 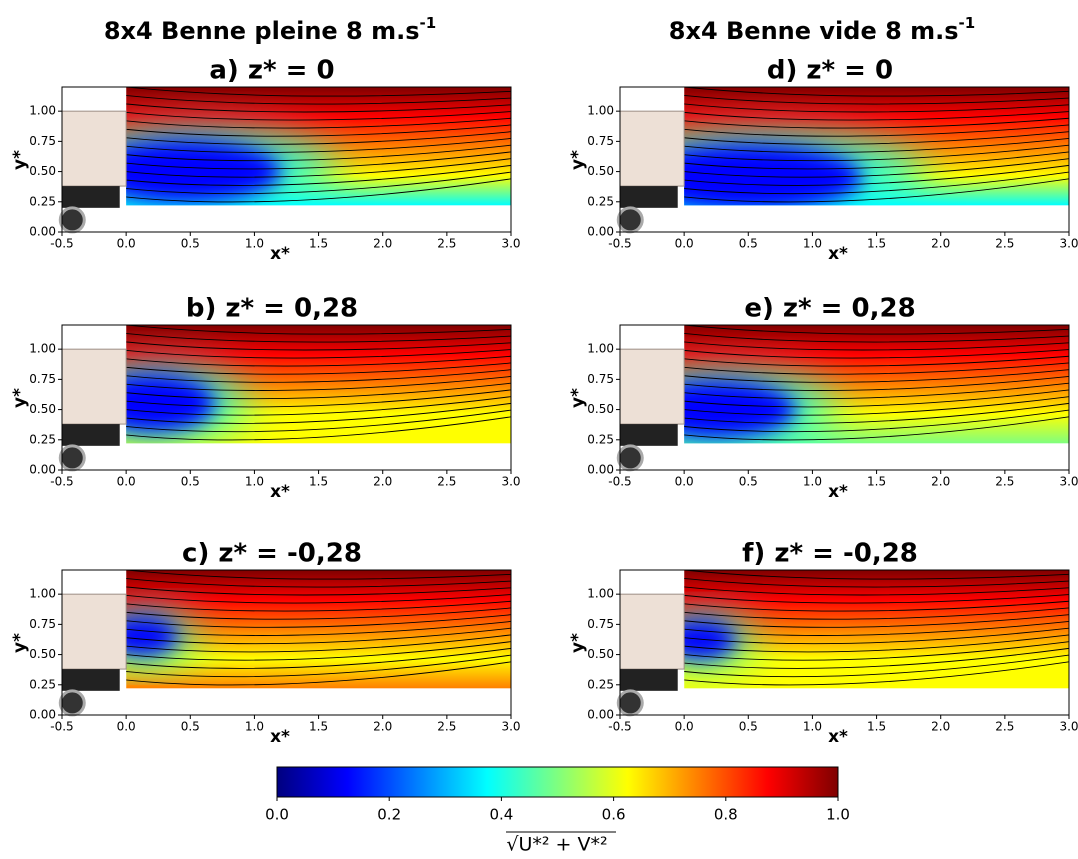 I want to click on y-tick-label: 0.50, so click(x=600, y=171).